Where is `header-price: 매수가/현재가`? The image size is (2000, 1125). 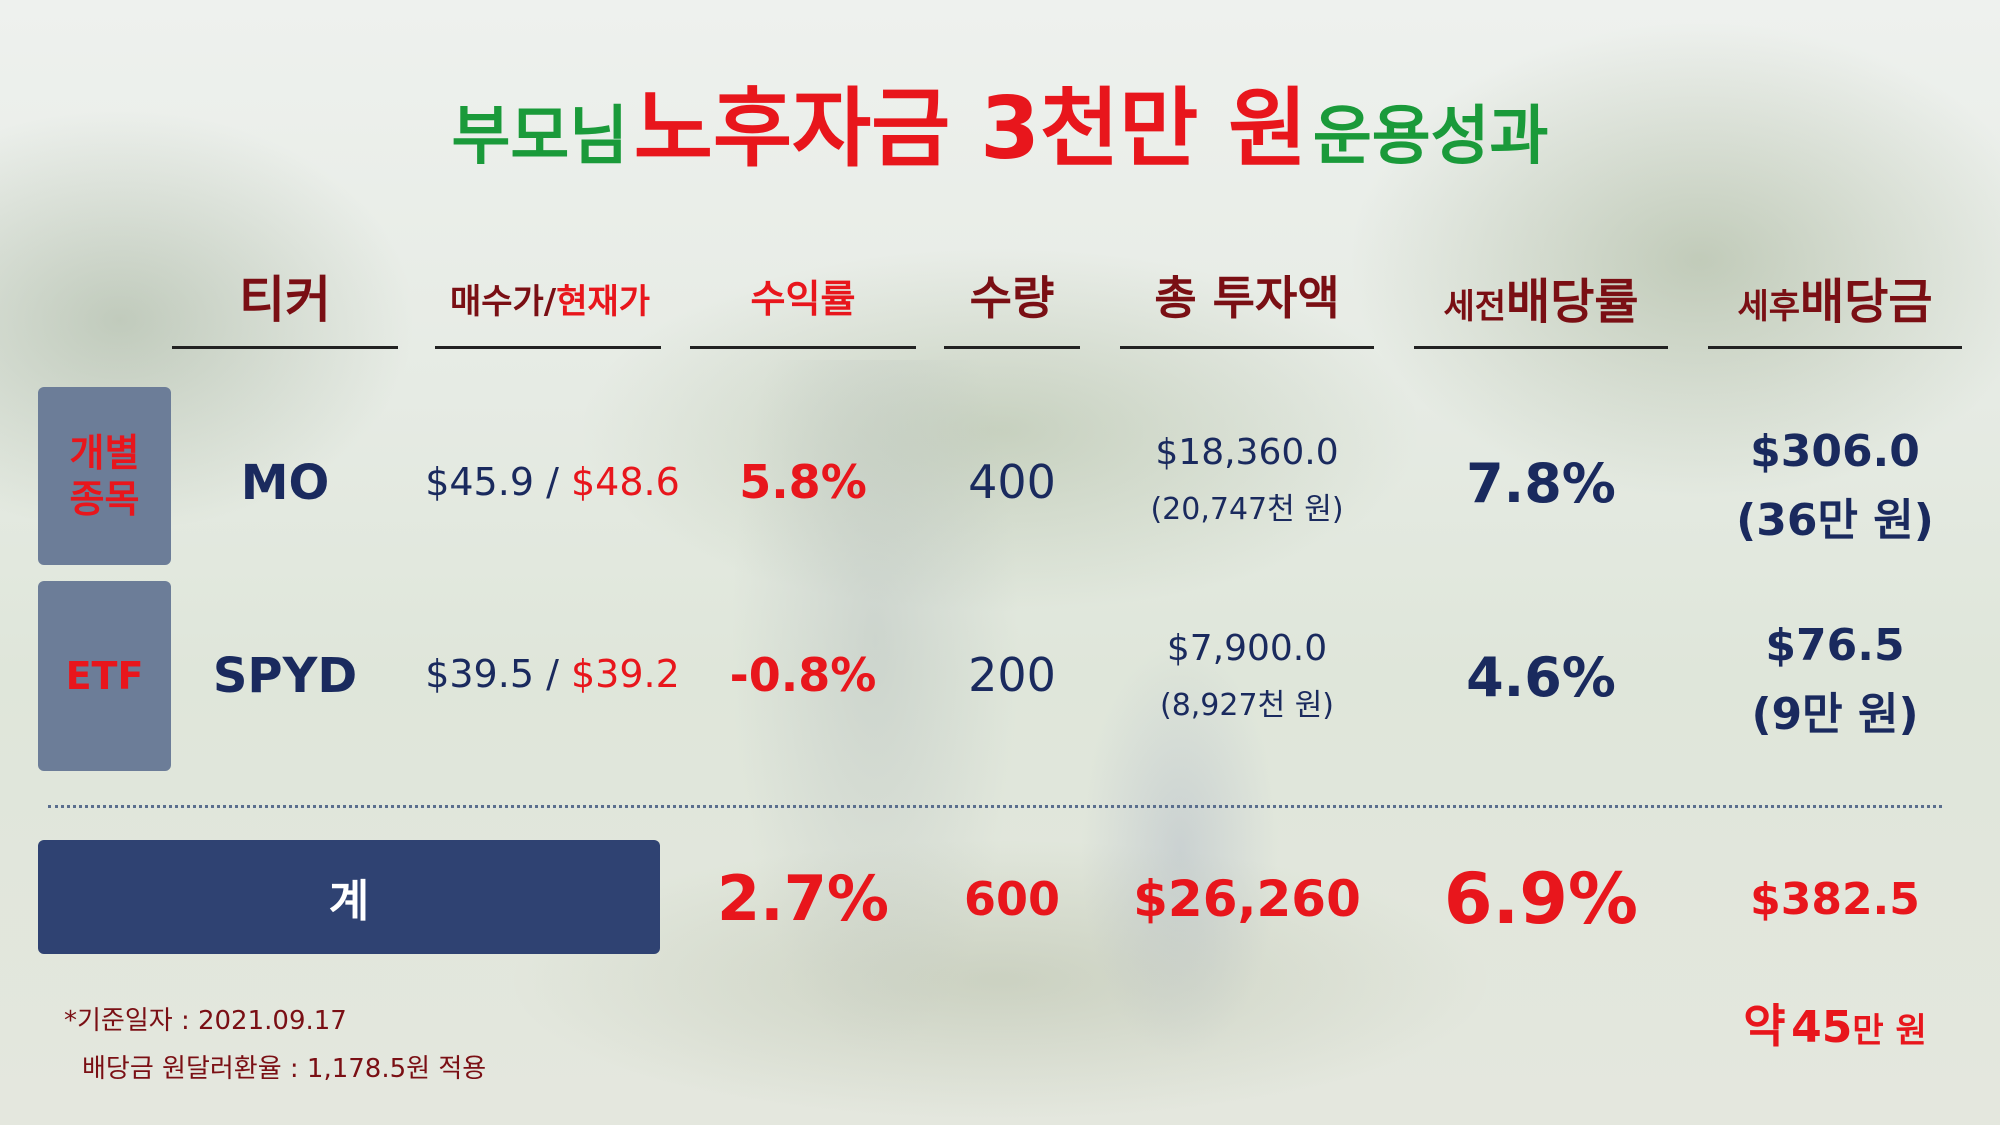
header-price: 매수가/현재가 is located at coordinates (550, 298).